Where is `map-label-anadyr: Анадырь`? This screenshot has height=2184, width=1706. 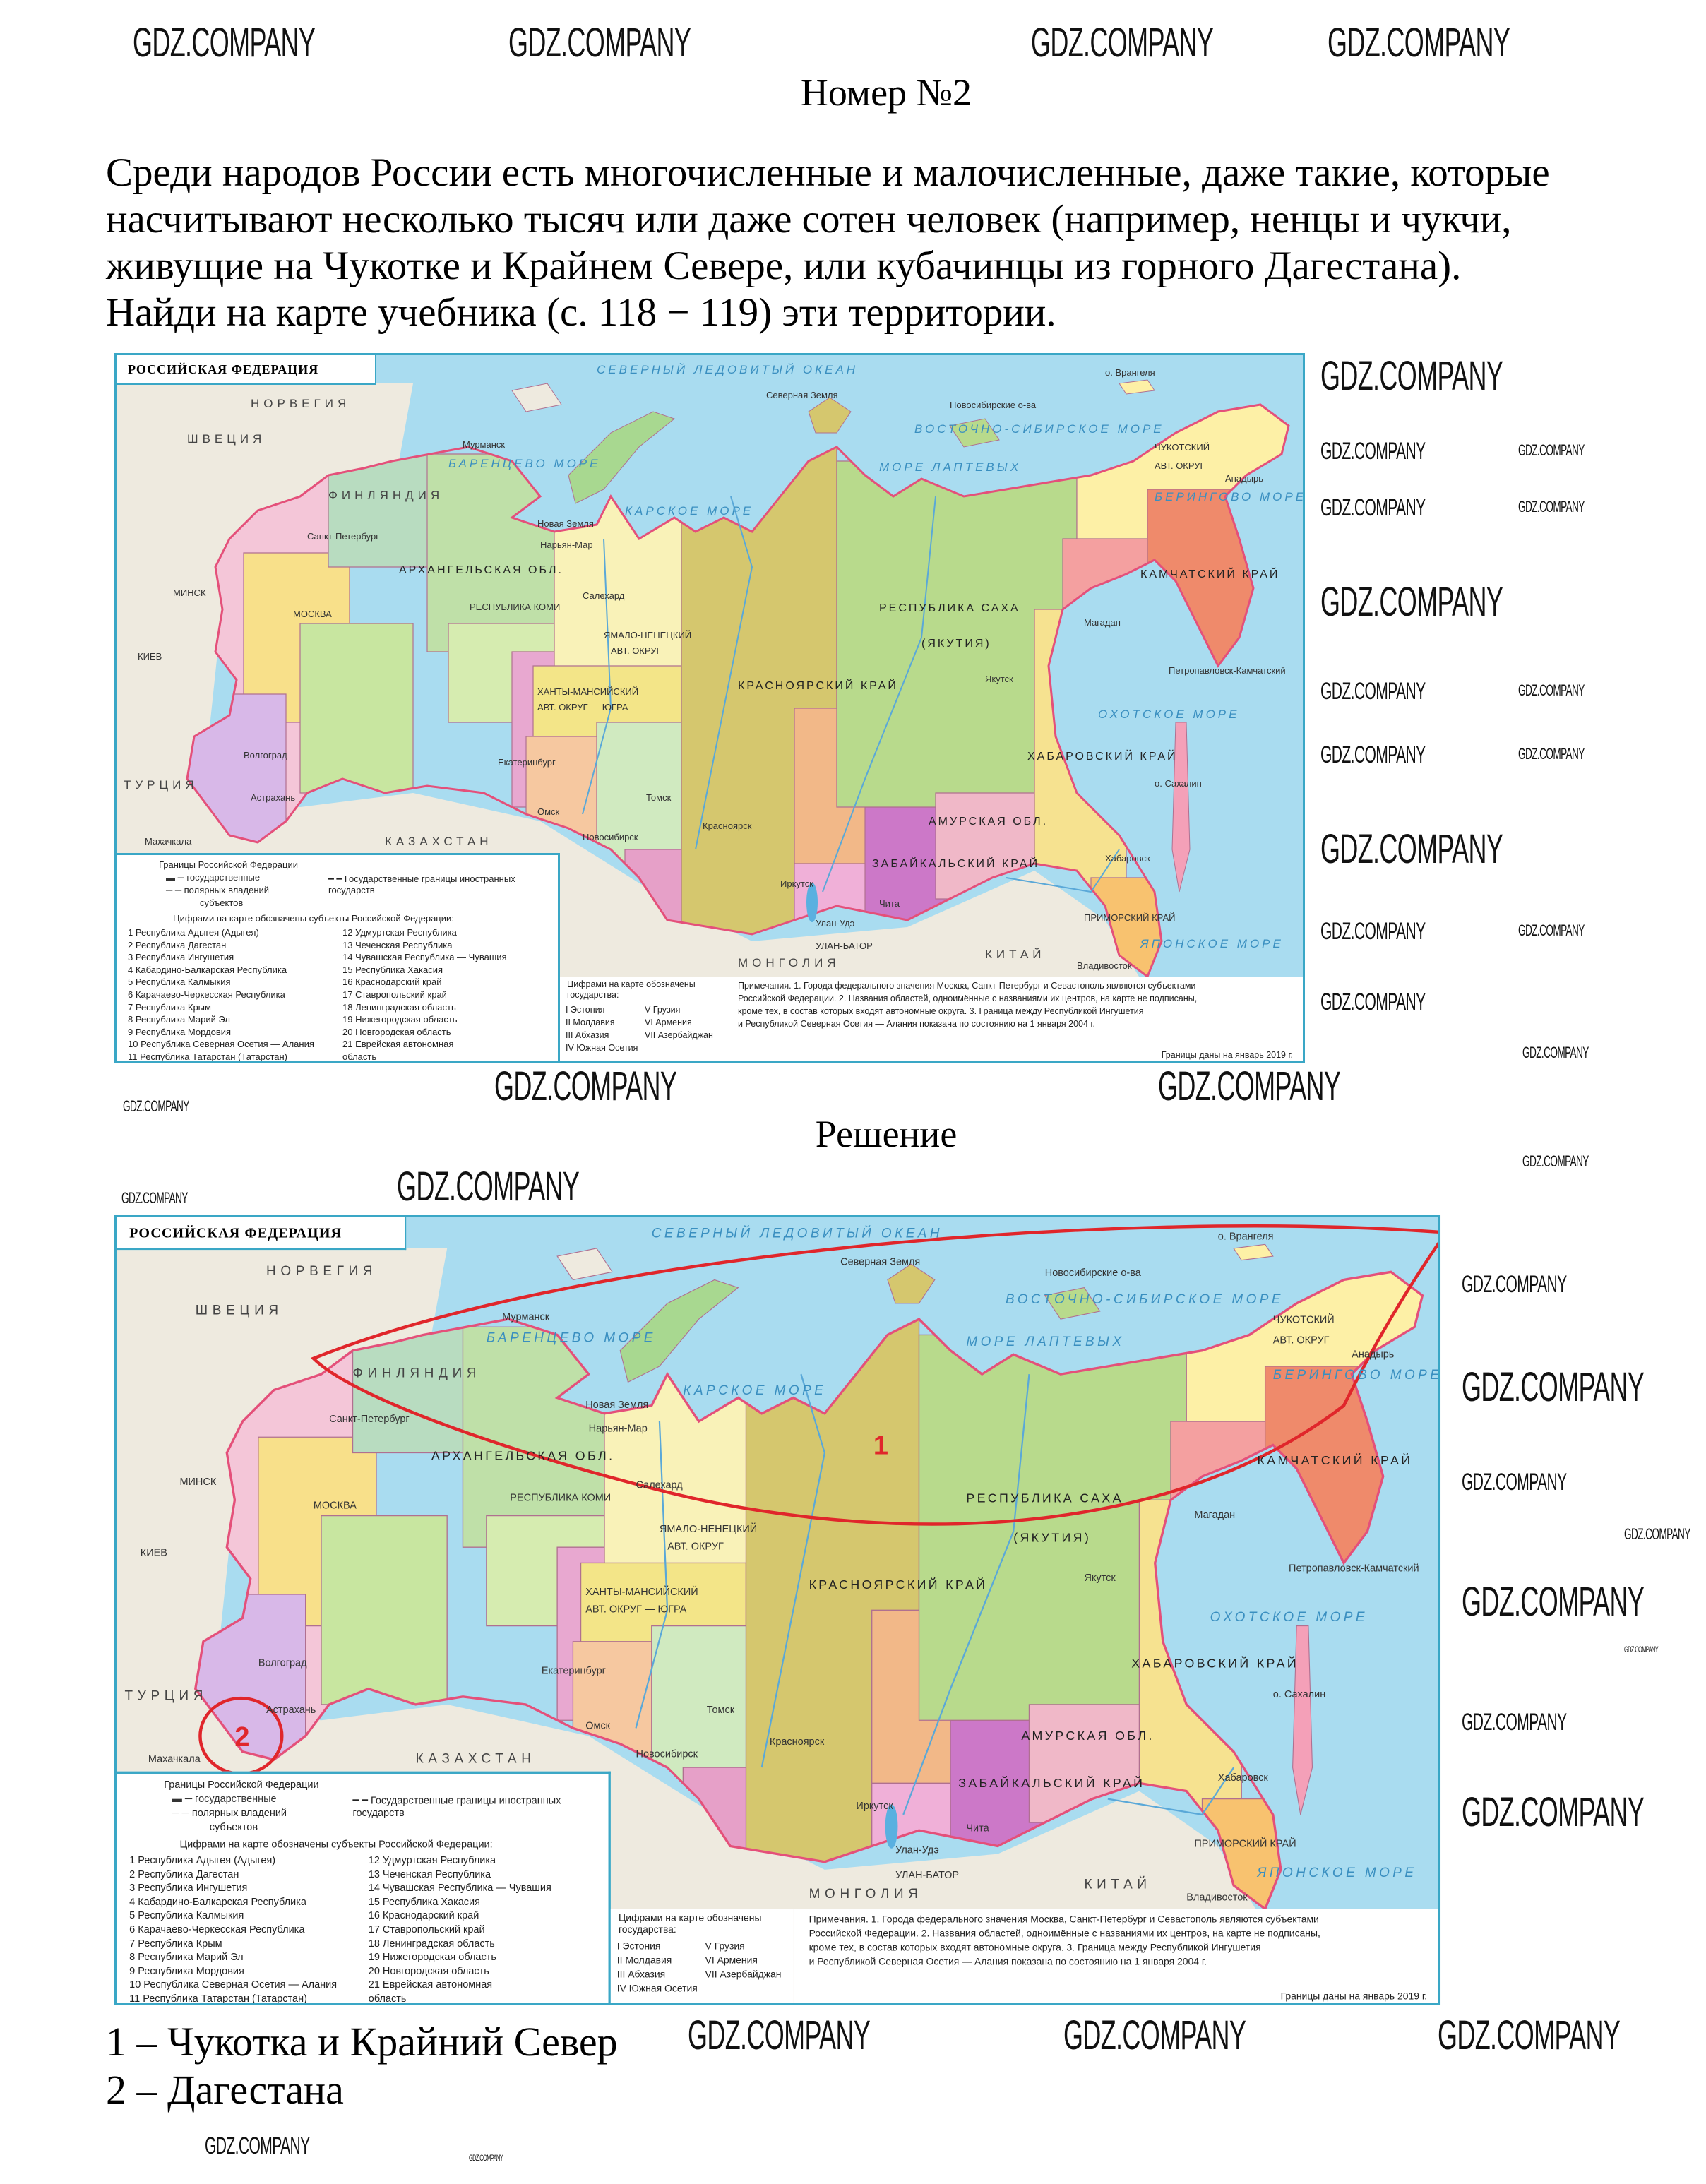 map-label-anadyr: Анадырь is located at coordinates (1373, 1354).